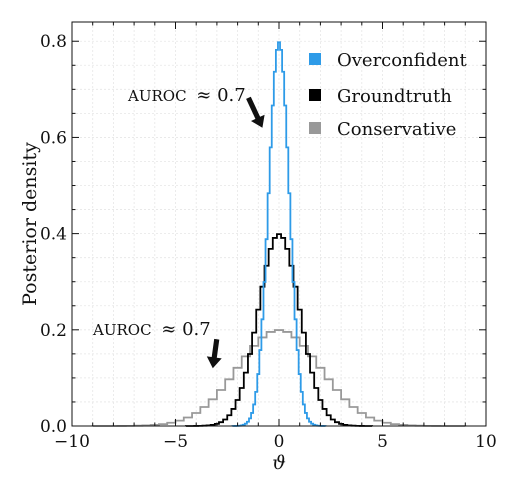  I want to click on legend: Overconfident Groundtruth Conservative, so click(388, 95).